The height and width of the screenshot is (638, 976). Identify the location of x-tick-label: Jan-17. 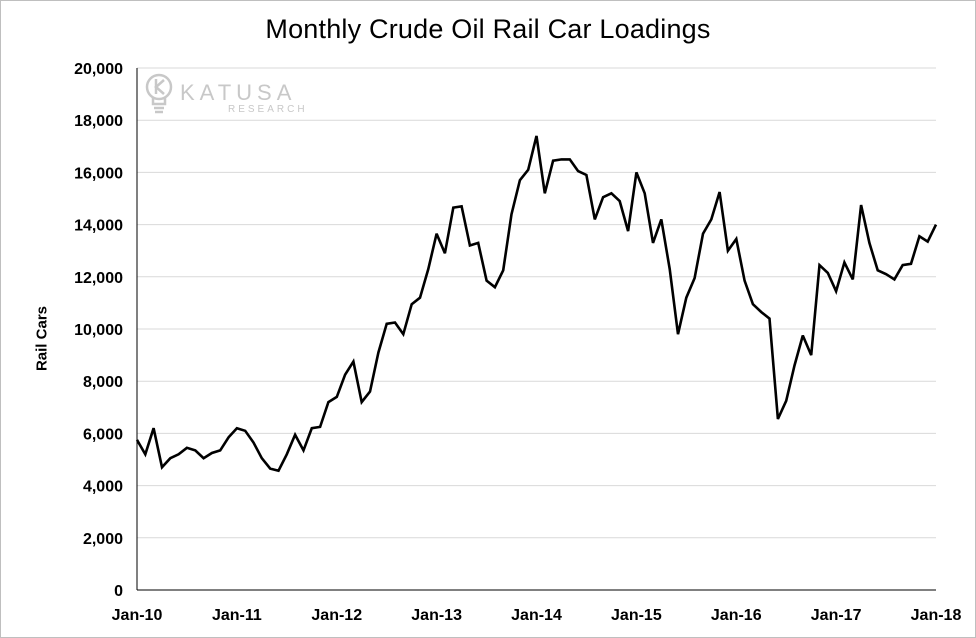
(836, 615).